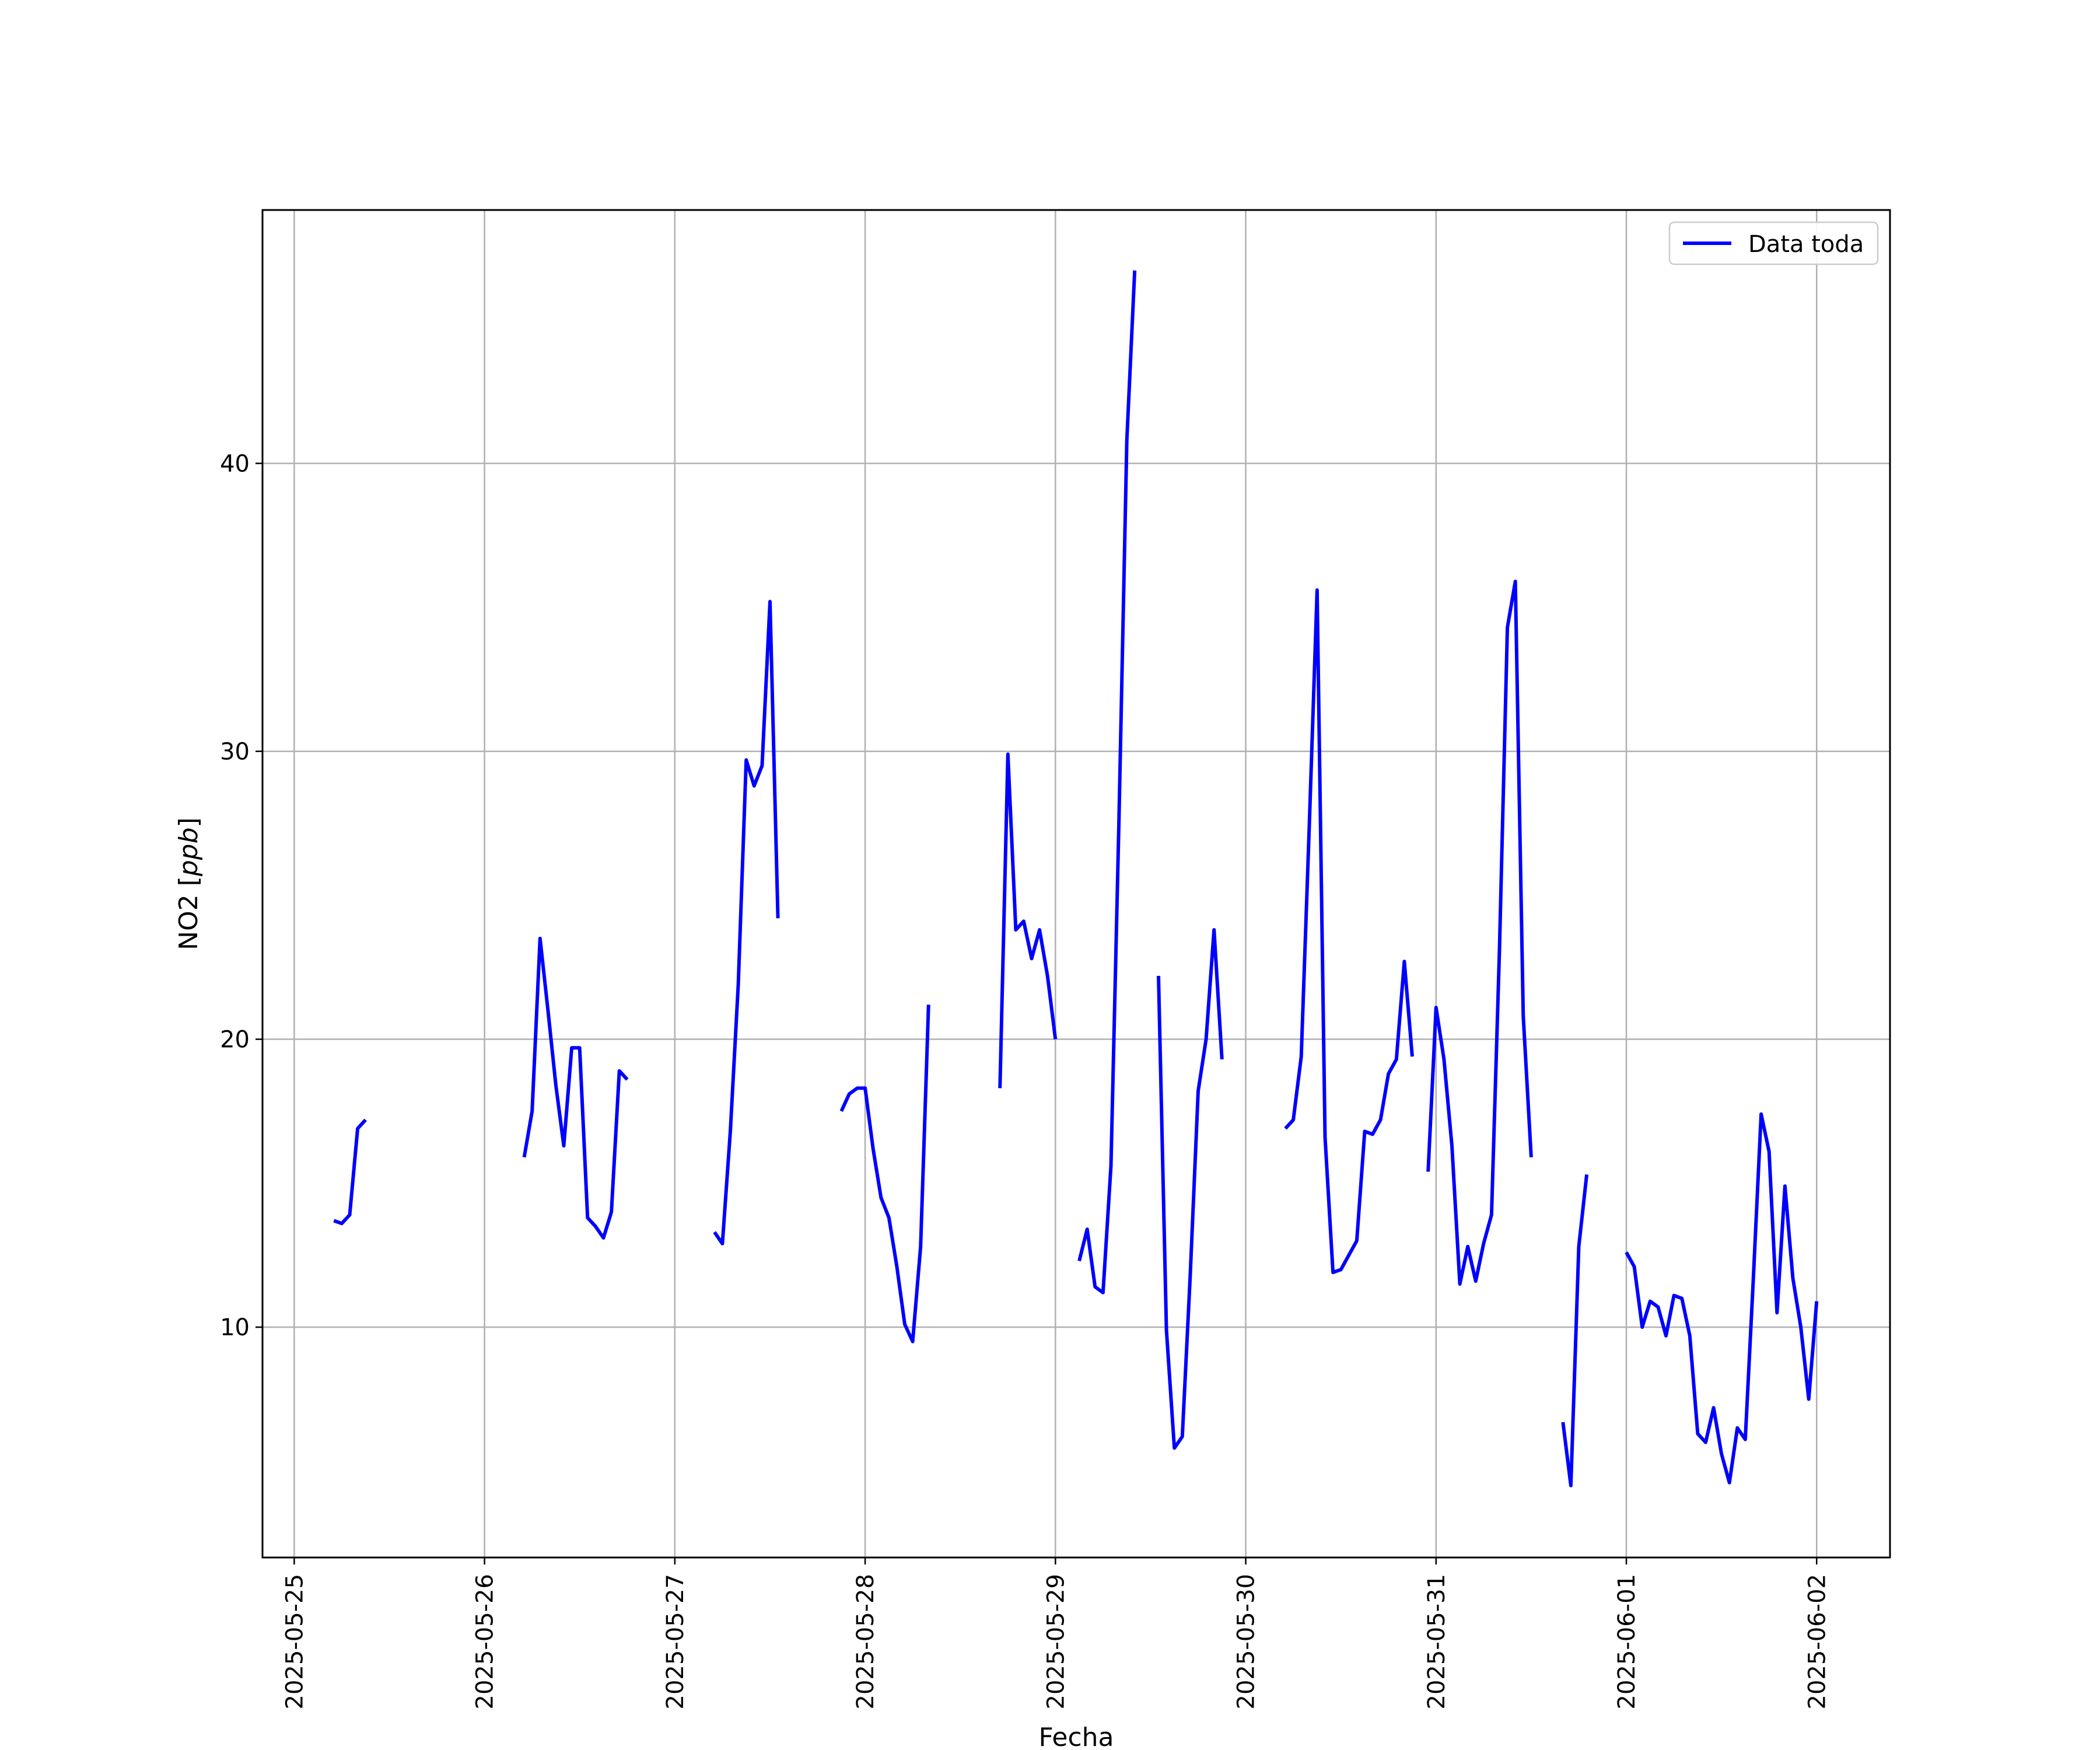  I want to click on legend-label: Data toda, so click(1806, 244).